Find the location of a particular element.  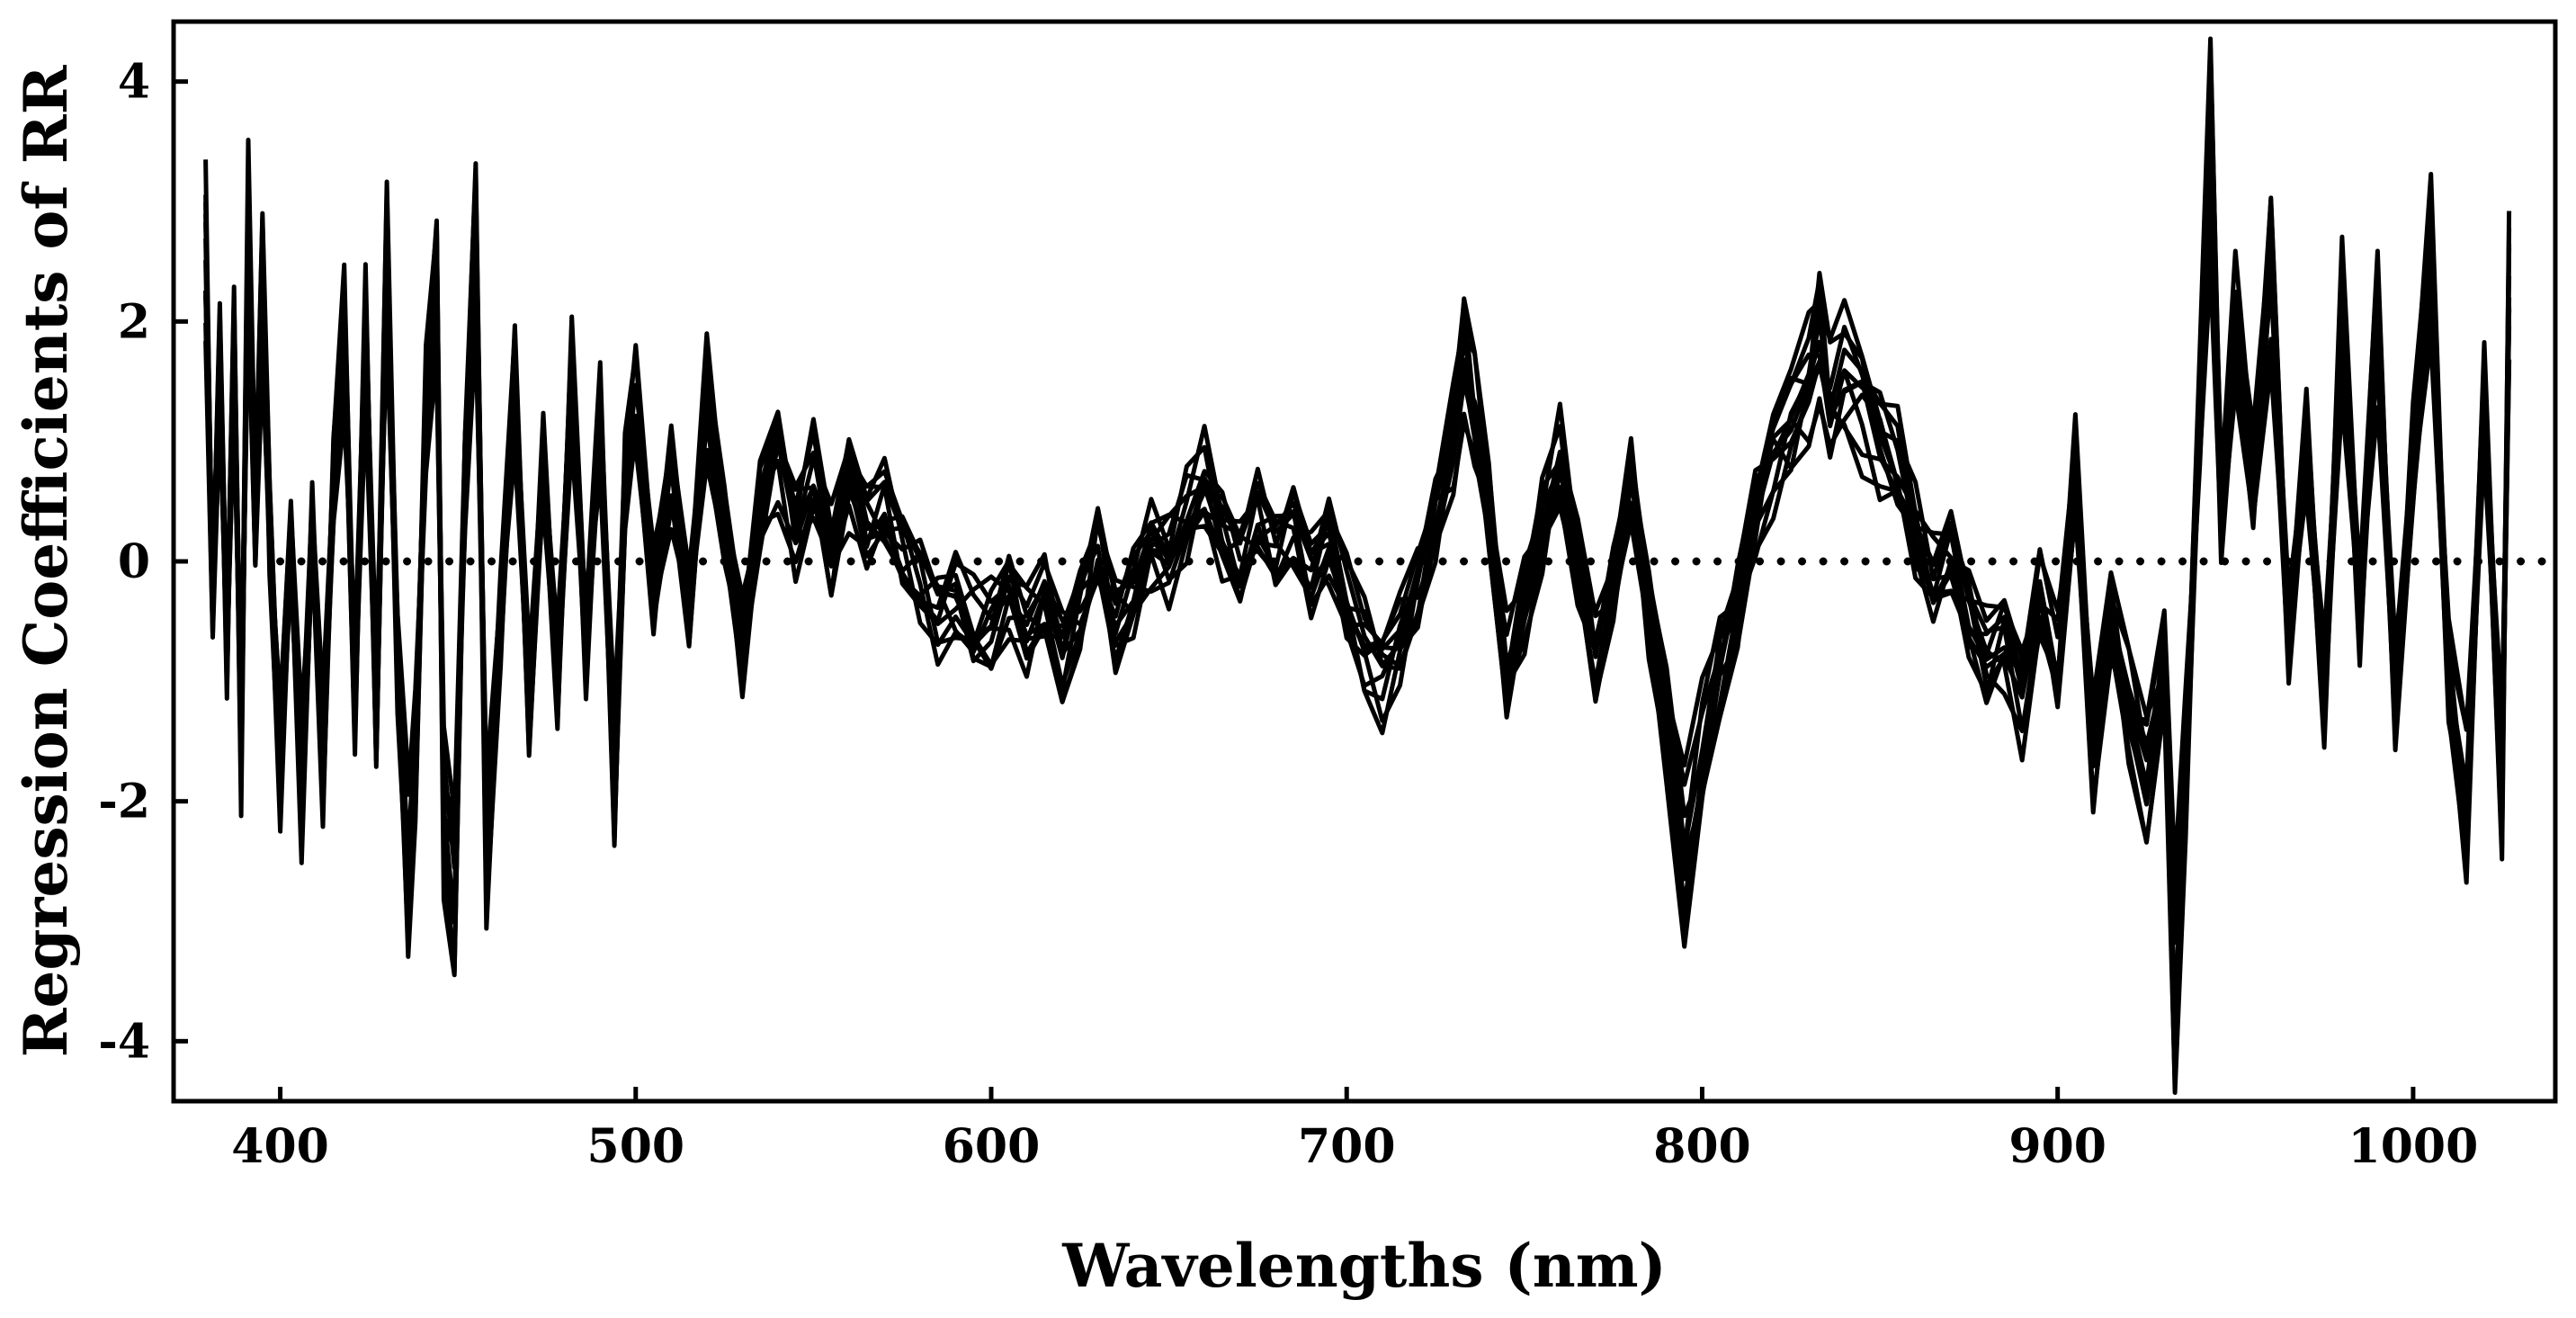

x-tick-label: 700 is located at coordinates (1347, 1146).